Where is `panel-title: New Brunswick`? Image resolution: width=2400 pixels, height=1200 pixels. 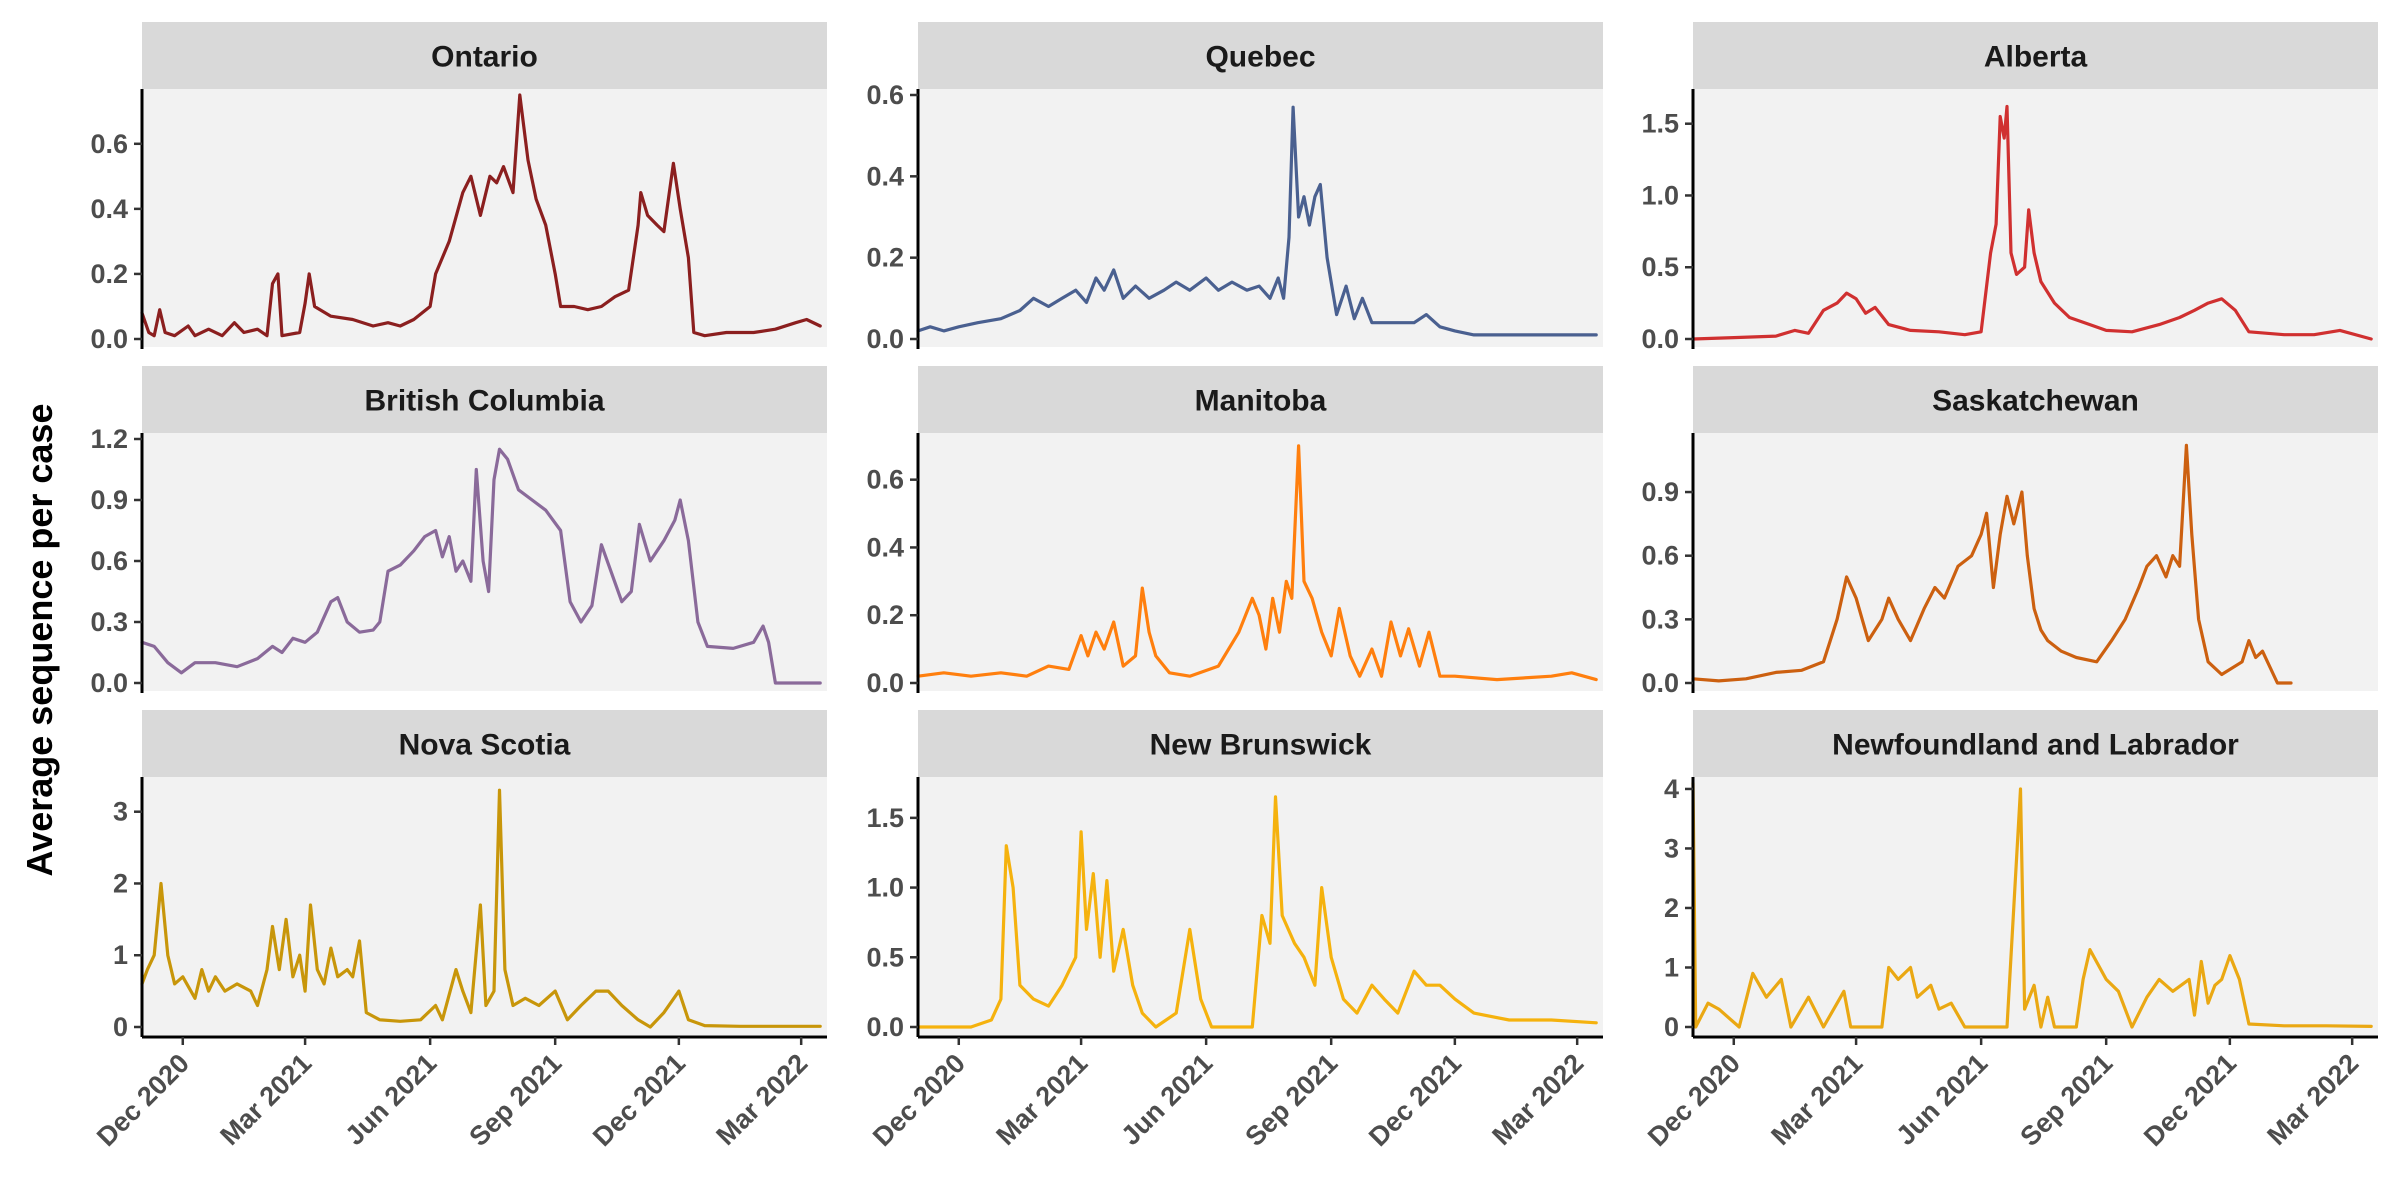 panel-title: New Brunswick is located at coordinates (1261, 745).